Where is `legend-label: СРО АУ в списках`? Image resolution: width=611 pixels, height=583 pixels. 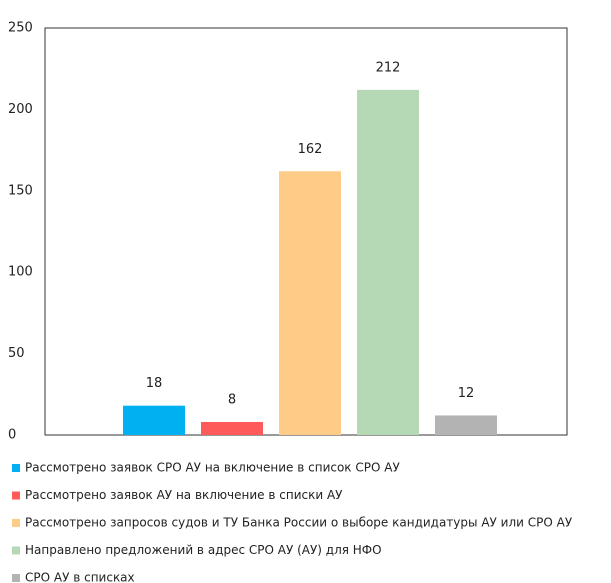
legend-label: СРО АУ в списках is located at coordinates (80, 577).